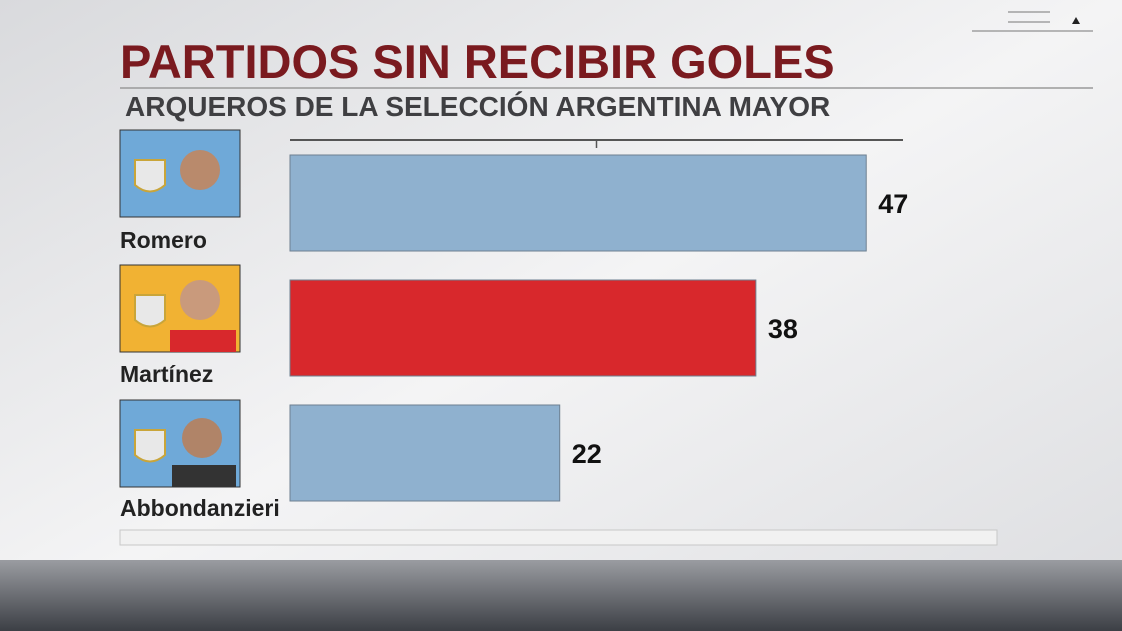 This screenshot has width=1122, height=631. What do you see at coordinates (587, 454) in the screenshot?
I see `value-label: 22` at bounding box center [587, 454].